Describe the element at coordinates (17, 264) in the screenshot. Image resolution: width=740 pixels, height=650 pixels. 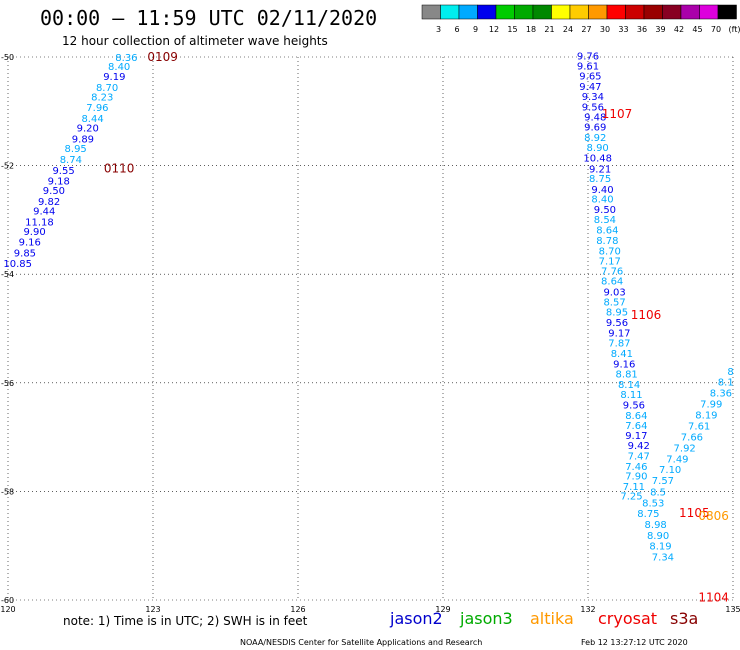
I see `data-point-label: 10.85` at that location.